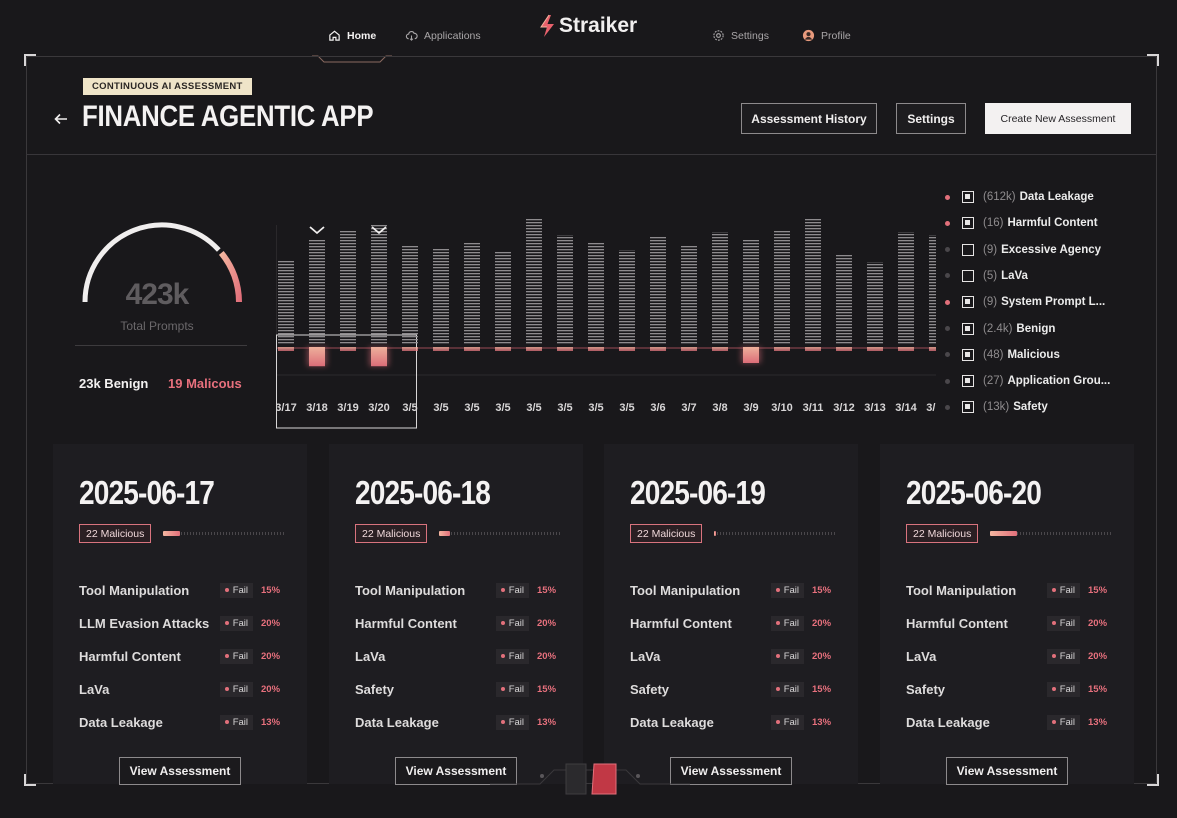 Image resolution: width=1177 pixels, height=818 pixels. Describe the element at coordinates (1023, 250) in the screenshot. I see `legend-item: (9) Excessive Agency` at that location.